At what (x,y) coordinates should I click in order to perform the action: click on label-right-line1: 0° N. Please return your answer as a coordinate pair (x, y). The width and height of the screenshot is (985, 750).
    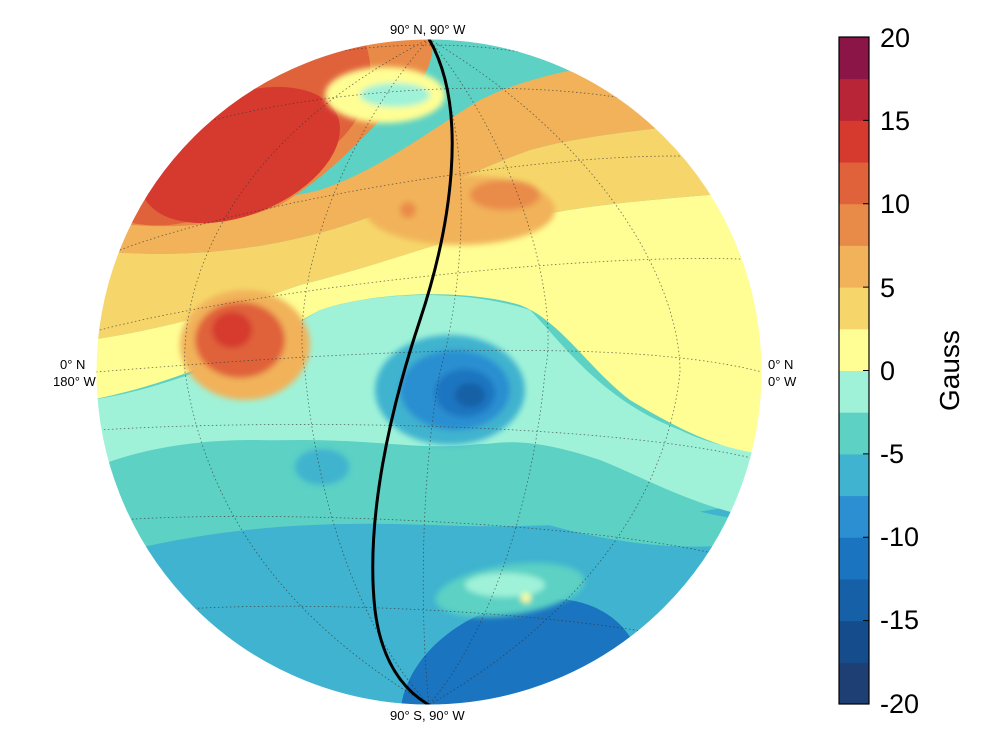
    Looking at the image, I should click on (781, 364).